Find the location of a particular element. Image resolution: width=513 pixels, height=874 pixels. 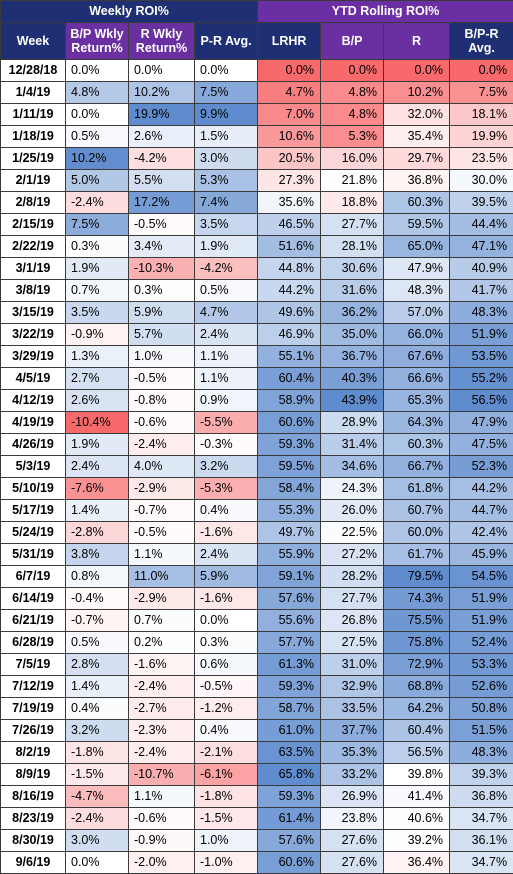

cell-week: 12/28/18 is located at coordinates (33, 71).